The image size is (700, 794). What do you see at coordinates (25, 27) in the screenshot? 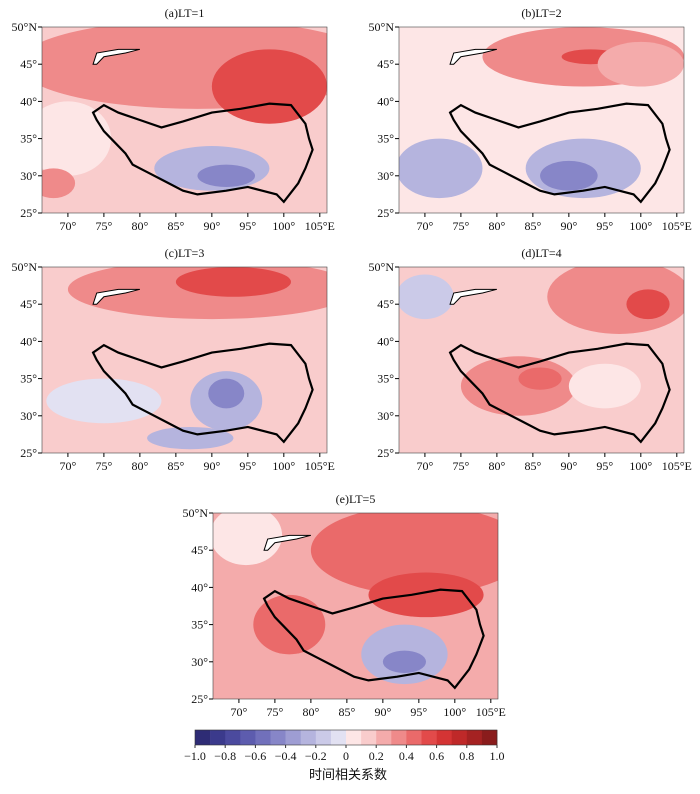
I see `lat-label: 50°N` at bounding box center [25, 27].